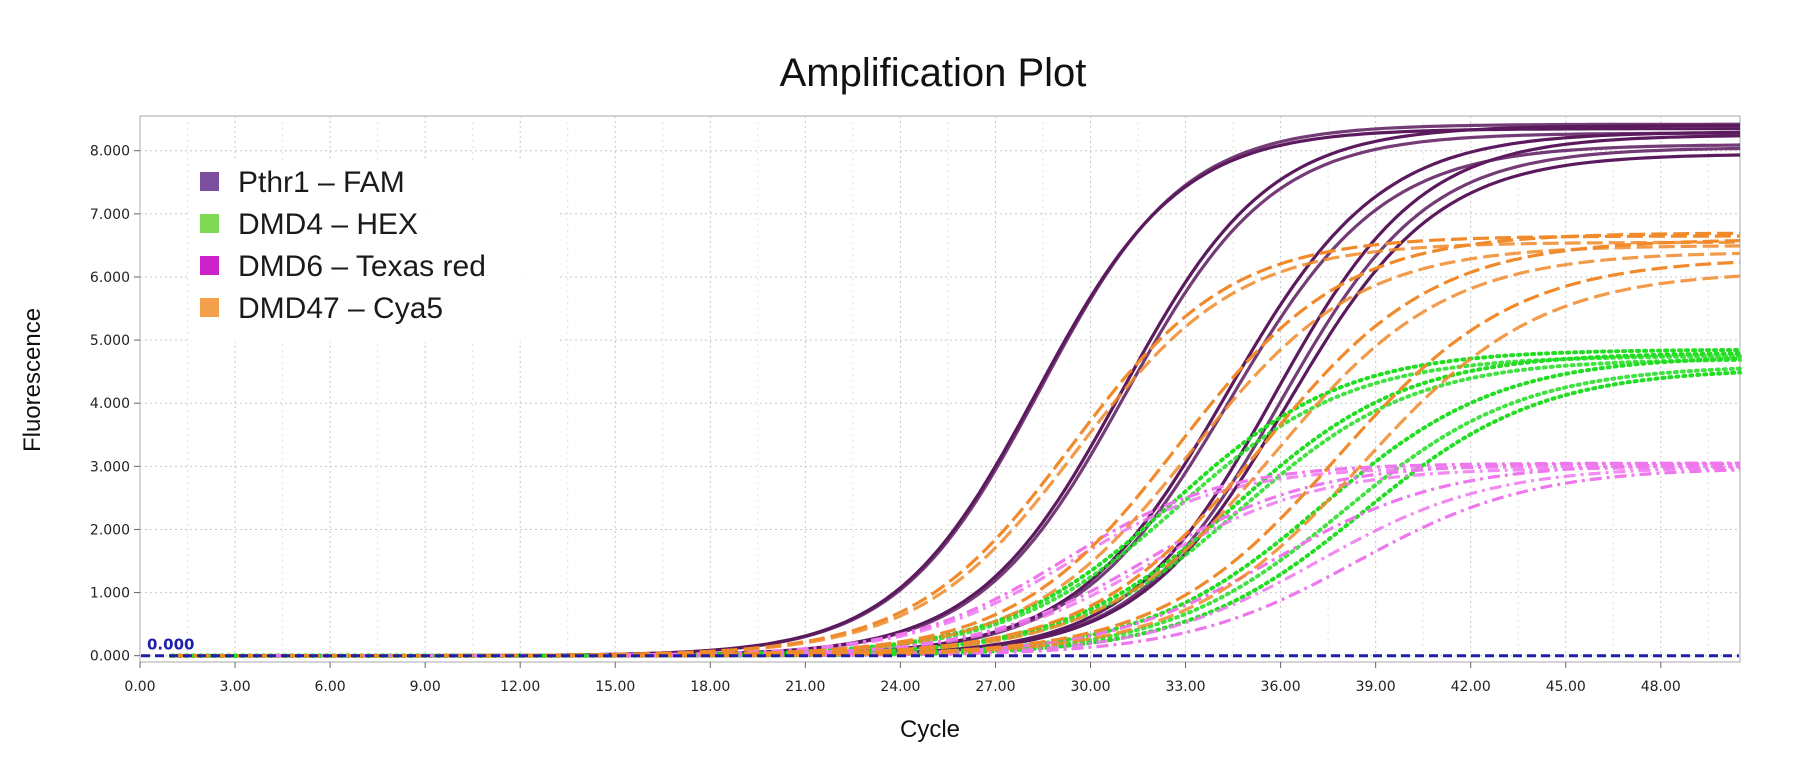 This screenshot has height=761, width=1800. I want to click on x-tick-label: 9.00, so click(425, 687).